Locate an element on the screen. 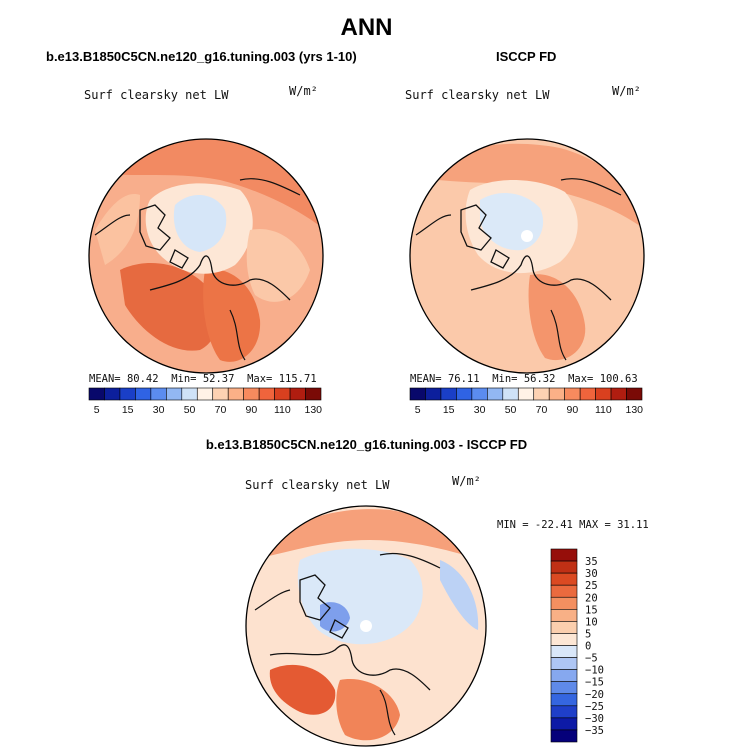 The height and width of the screenshot is (751, 733). diff-colorbar-tick-label: −10 is located at coordinates (594, 671).